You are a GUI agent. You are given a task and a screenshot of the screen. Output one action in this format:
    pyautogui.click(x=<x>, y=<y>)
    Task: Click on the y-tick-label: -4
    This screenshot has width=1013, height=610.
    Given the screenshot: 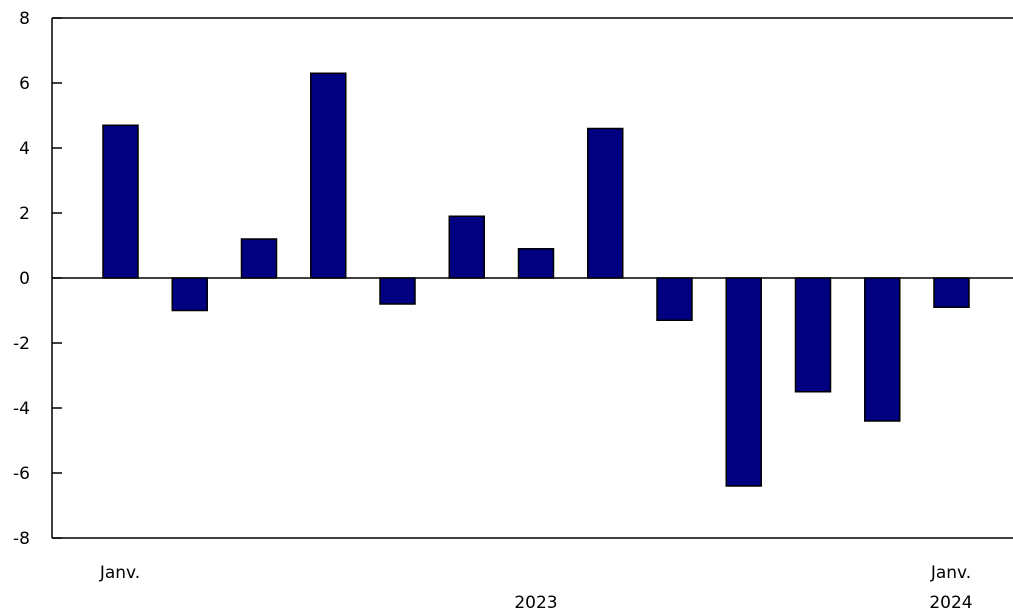 What is the action you would take?
    pyautogui.click(x=21, y=409)
    